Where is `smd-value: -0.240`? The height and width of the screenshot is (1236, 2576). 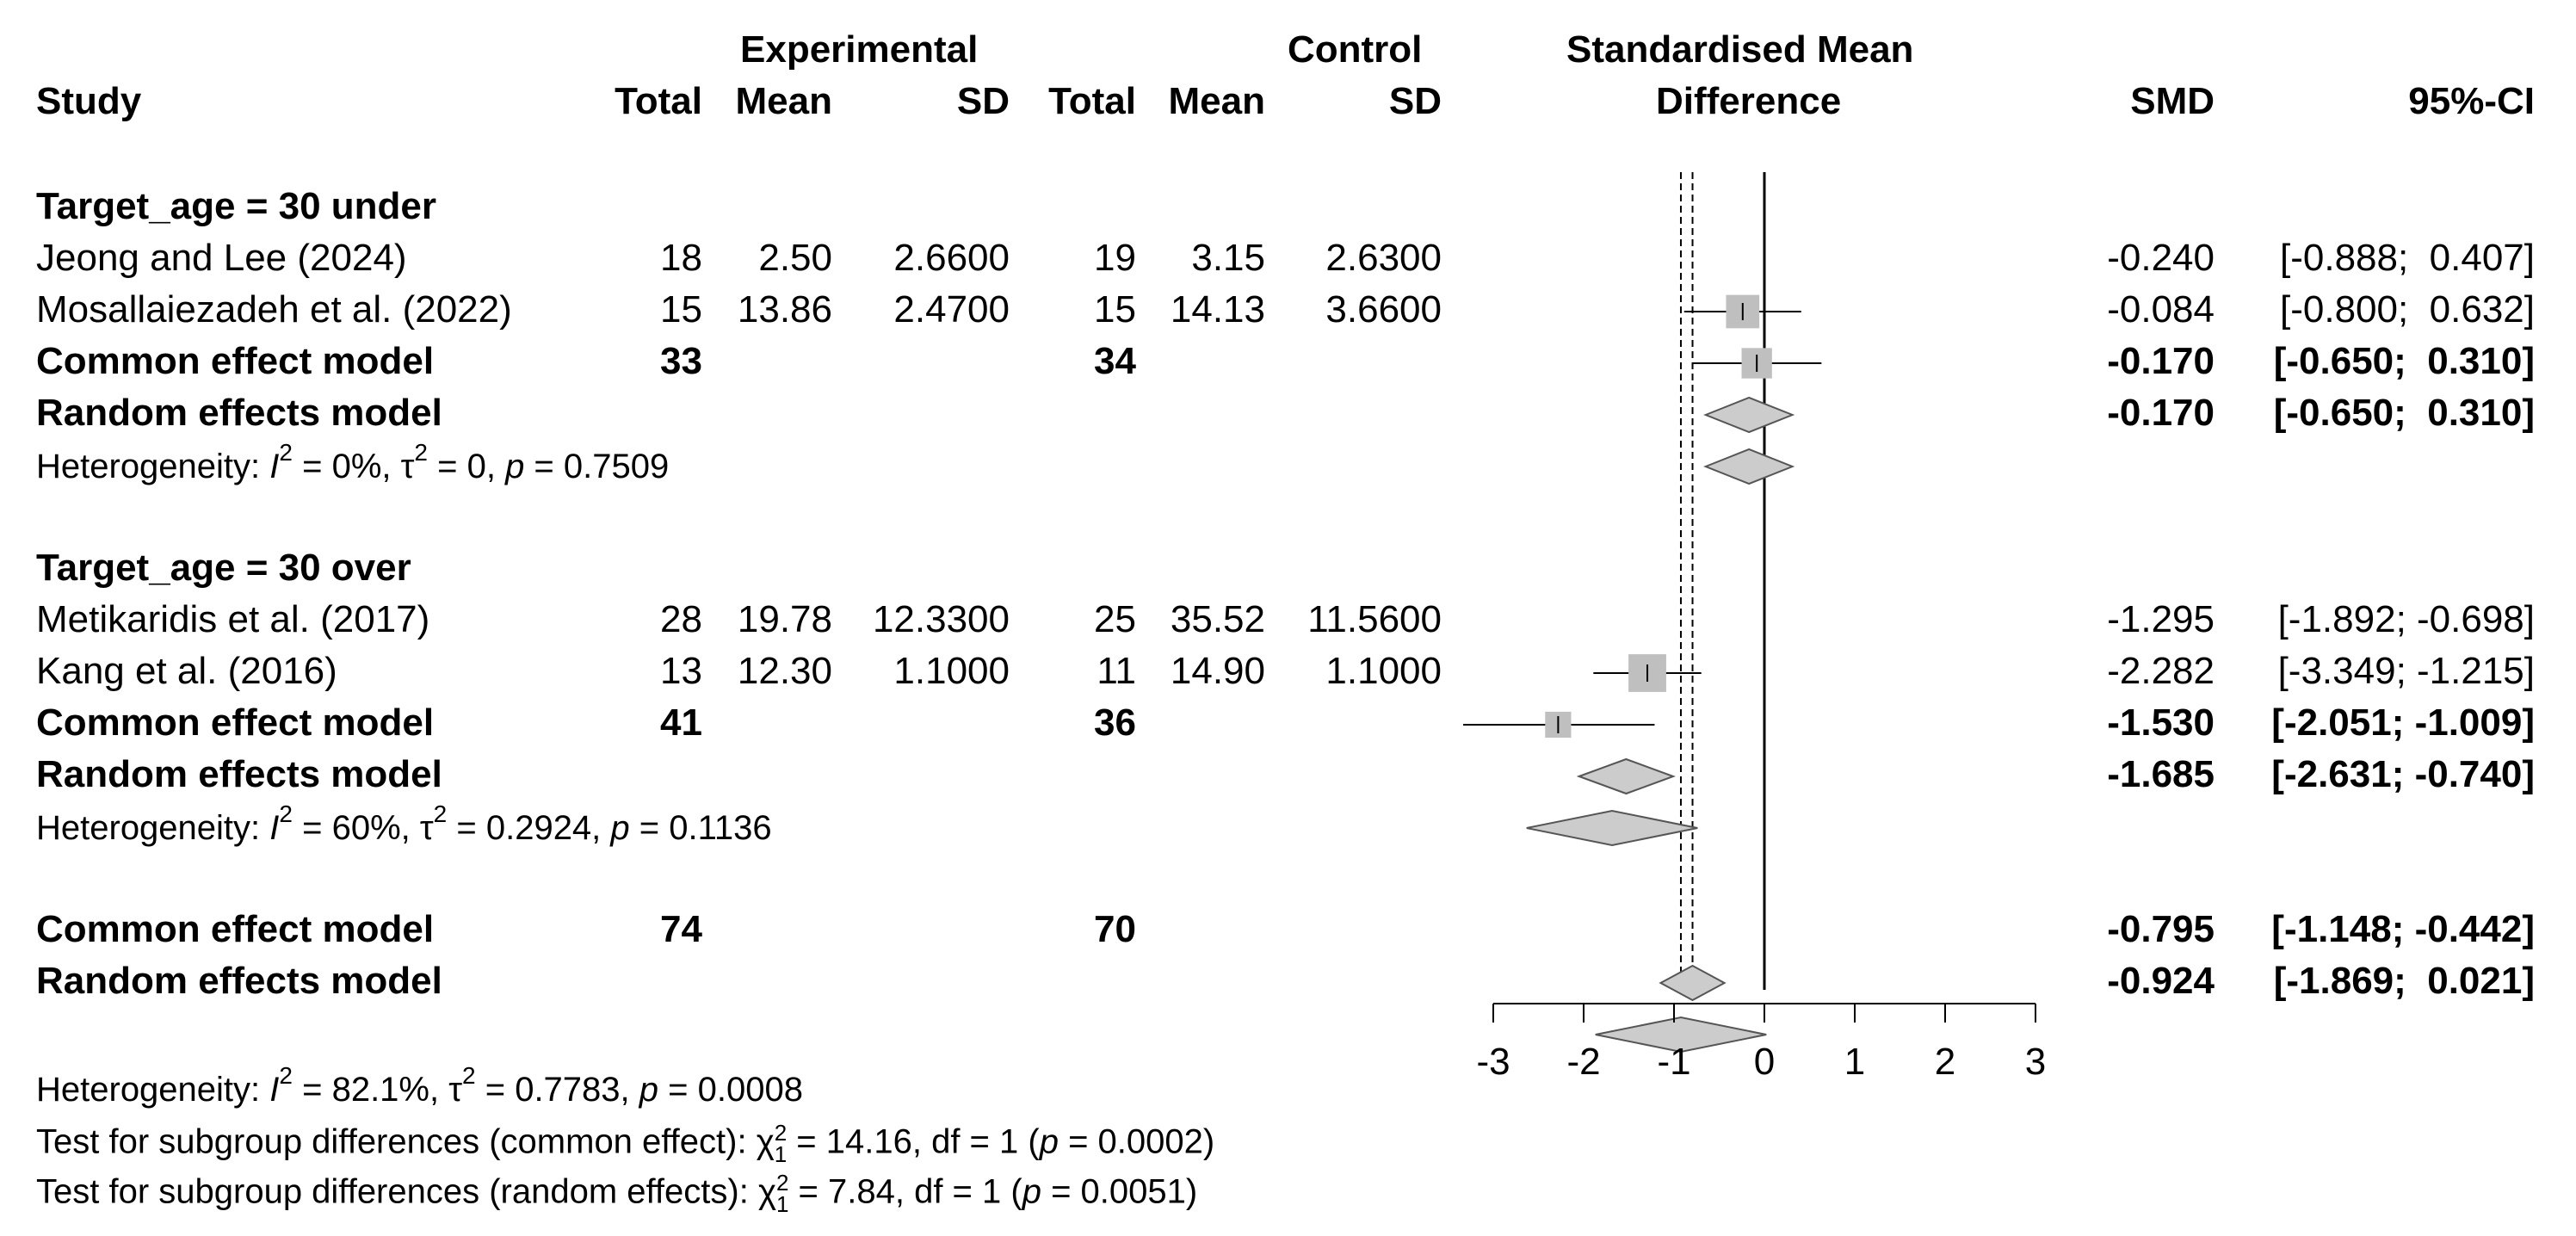
smd-value: -0.240 is located at coordinates (2161, 258).